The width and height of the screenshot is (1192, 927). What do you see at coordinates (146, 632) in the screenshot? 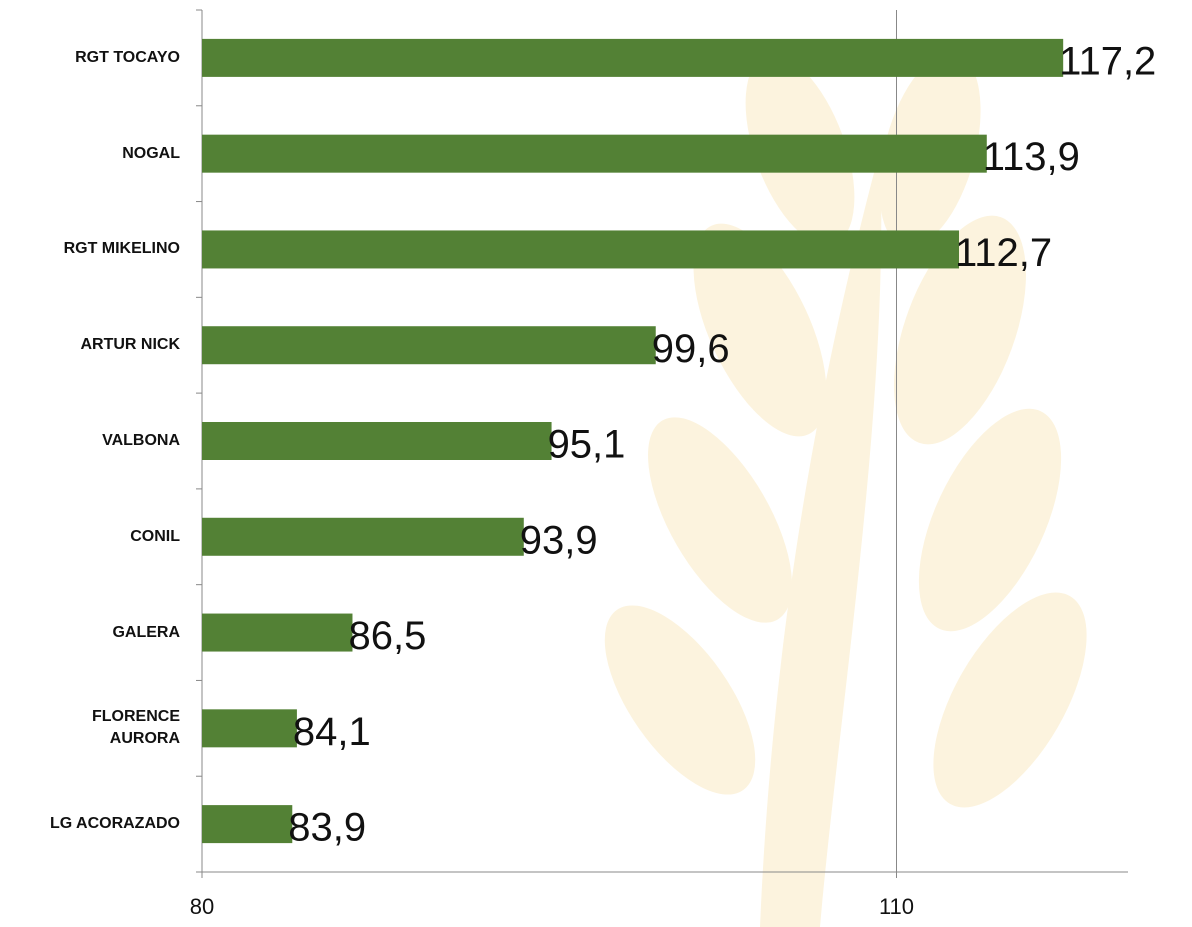
I see `y-tick-label: GALERA` at bounding box center [146, 632].